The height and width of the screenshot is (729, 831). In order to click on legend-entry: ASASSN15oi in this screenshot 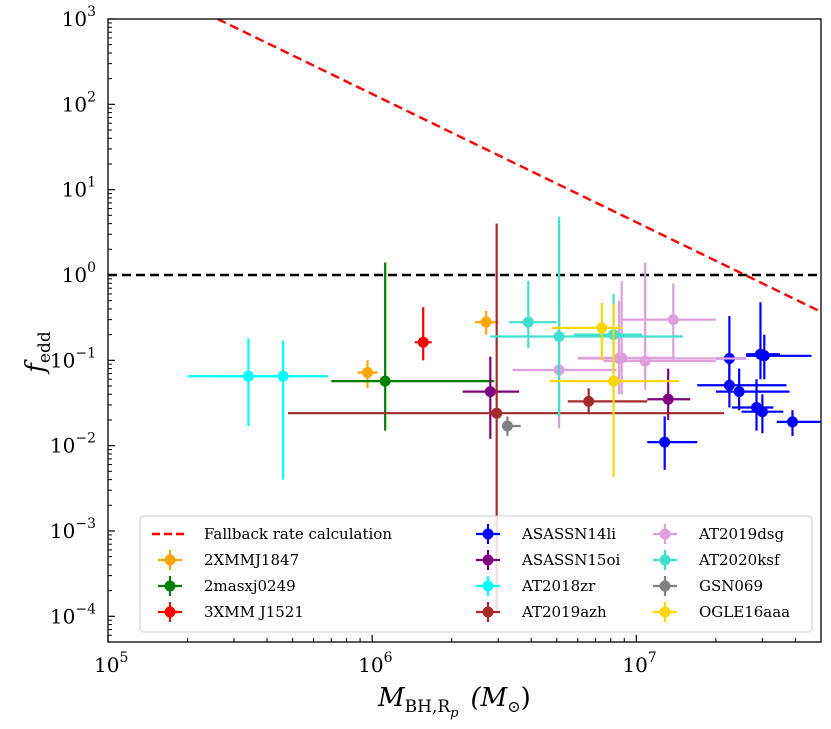, I will do `click(548, 560)`.